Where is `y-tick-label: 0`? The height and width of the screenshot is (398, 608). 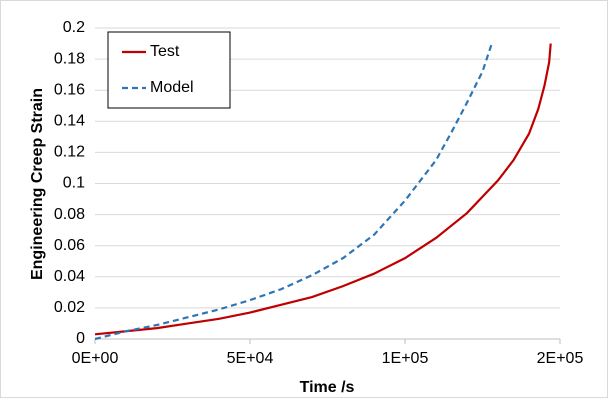 y-tick-label: 0 is located at coordinates (80, 338).